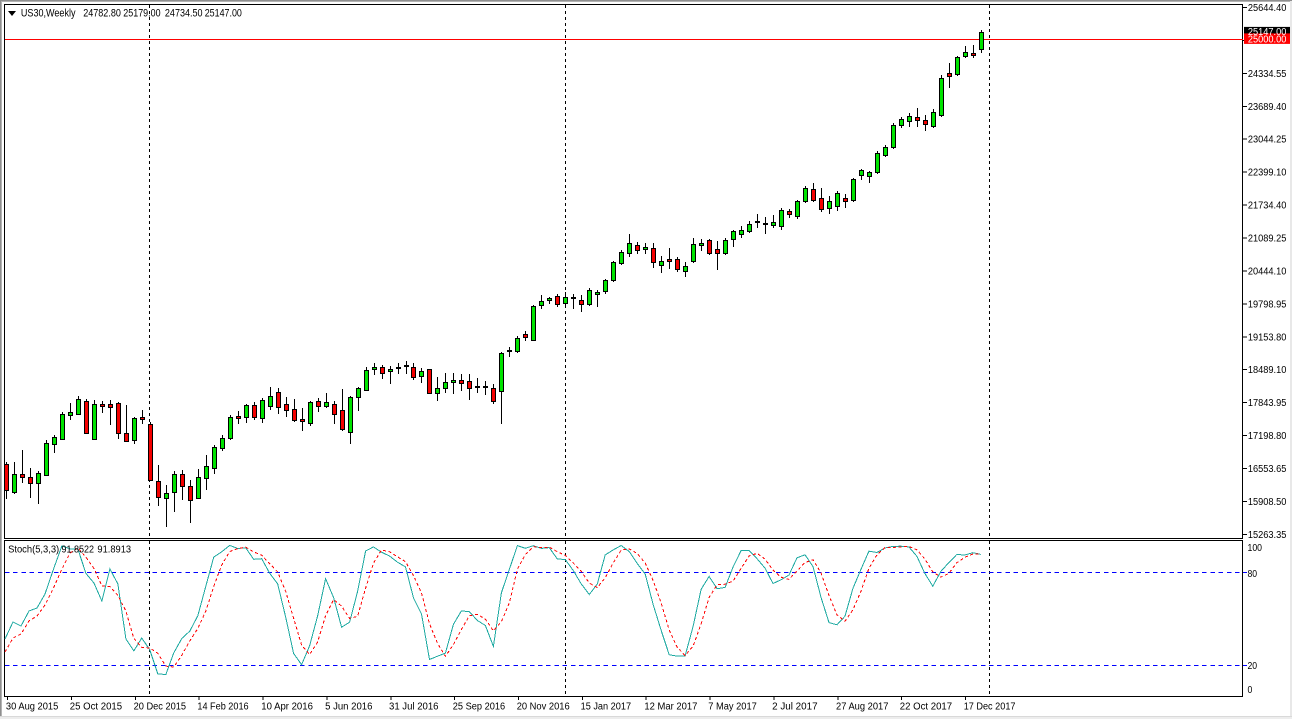 The height and width of the screenshot is (719, 1292). What do you see at coordinates (1267, 107) in the screenshot?
I see `svg-text: 23689.40` at bounding box center [1267, 107].